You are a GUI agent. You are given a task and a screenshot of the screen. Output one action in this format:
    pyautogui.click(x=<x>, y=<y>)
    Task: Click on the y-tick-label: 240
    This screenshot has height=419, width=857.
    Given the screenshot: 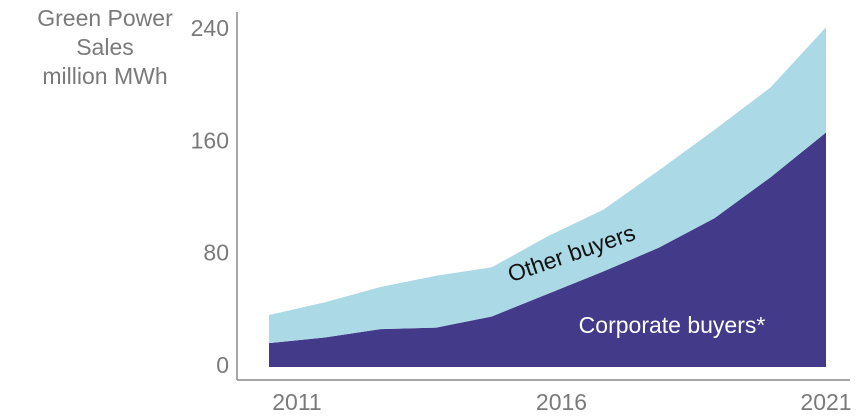 What is the action you would take?
    pyautogui.click(x=210, y=28)
    